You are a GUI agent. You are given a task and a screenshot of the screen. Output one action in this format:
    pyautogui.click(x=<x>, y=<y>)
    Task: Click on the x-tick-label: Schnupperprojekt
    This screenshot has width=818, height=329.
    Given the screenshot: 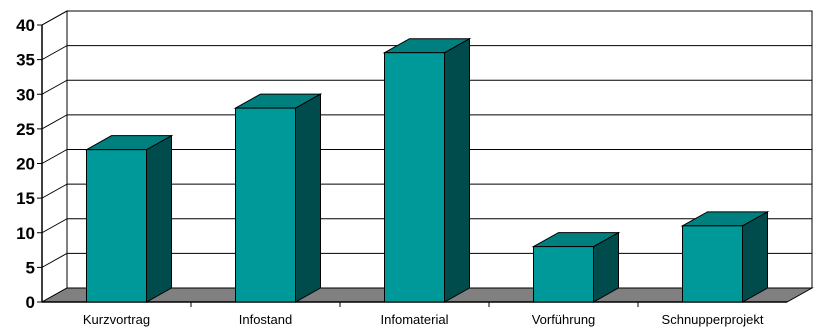 What is the action you would take?
    pyautogui.click(x=713, y=319)
    